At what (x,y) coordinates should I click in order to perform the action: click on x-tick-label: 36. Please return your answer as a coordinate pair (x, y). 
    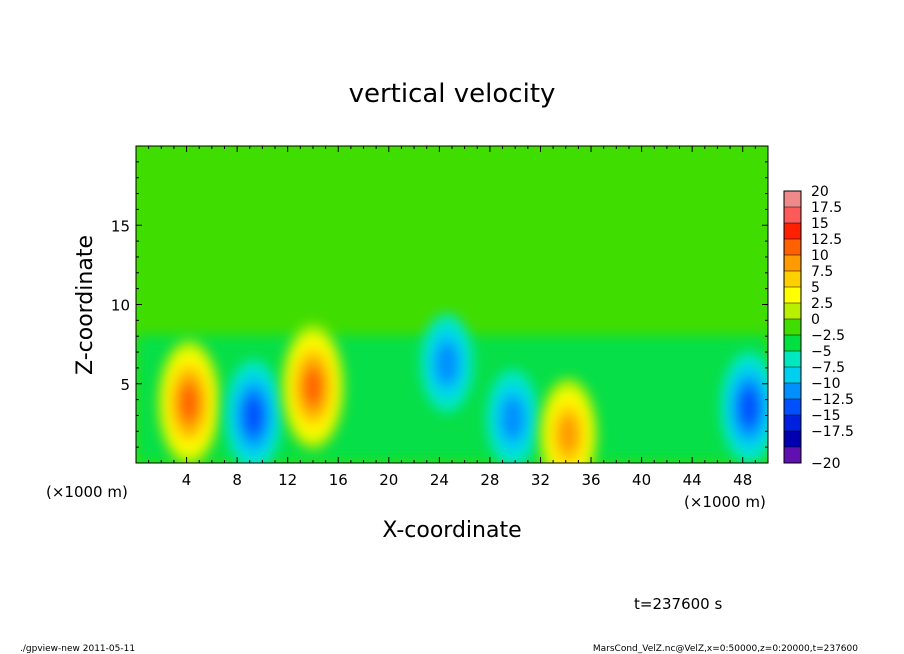
    Looking at the image, I should click on (590, 480).